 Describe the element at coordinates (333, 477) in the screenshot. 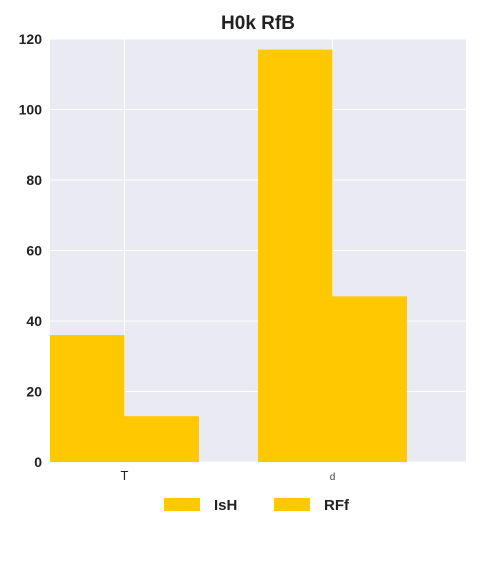

I see `x-tick-label: d` at that location.